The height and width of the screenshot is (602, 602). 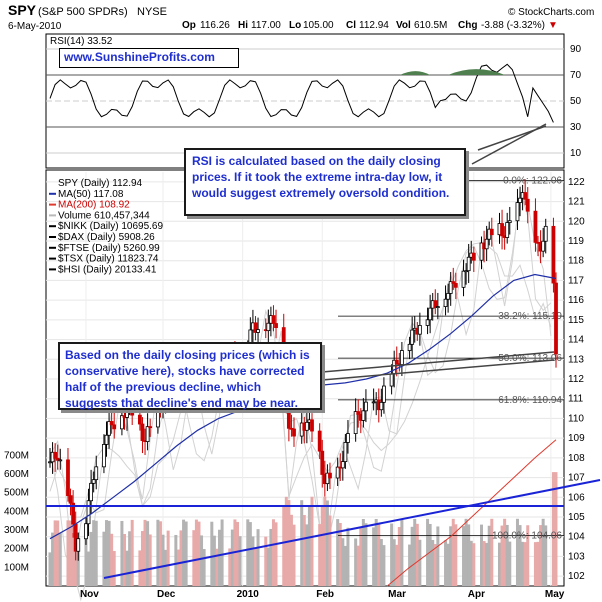 I want to click on legend-entry: $HSI (Daily) 20133.41, so click(x=107, y=269).